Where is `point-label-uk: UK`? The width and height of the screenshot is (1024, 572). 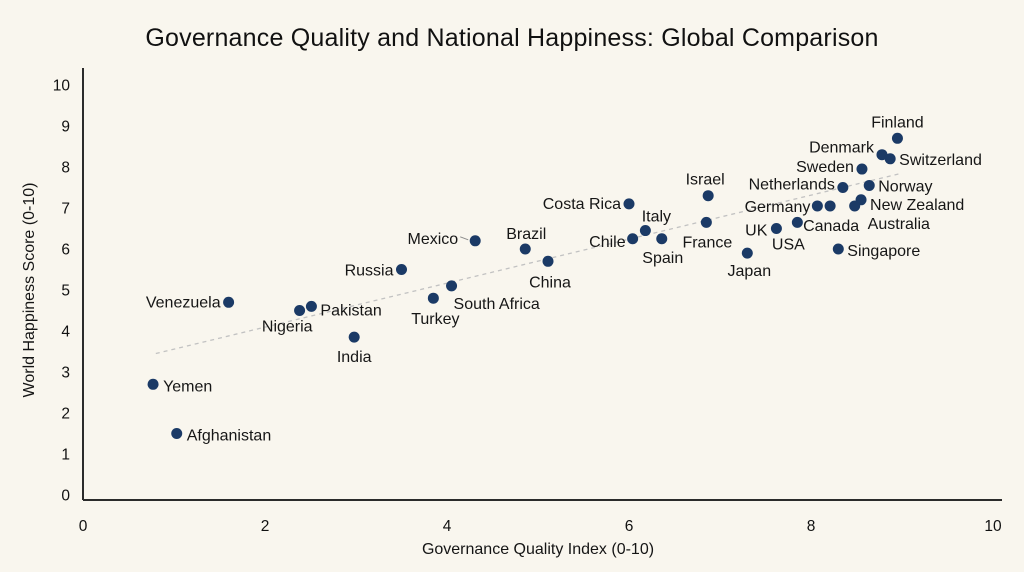
point-label-uk: UK is located at coordinates (756, 231).